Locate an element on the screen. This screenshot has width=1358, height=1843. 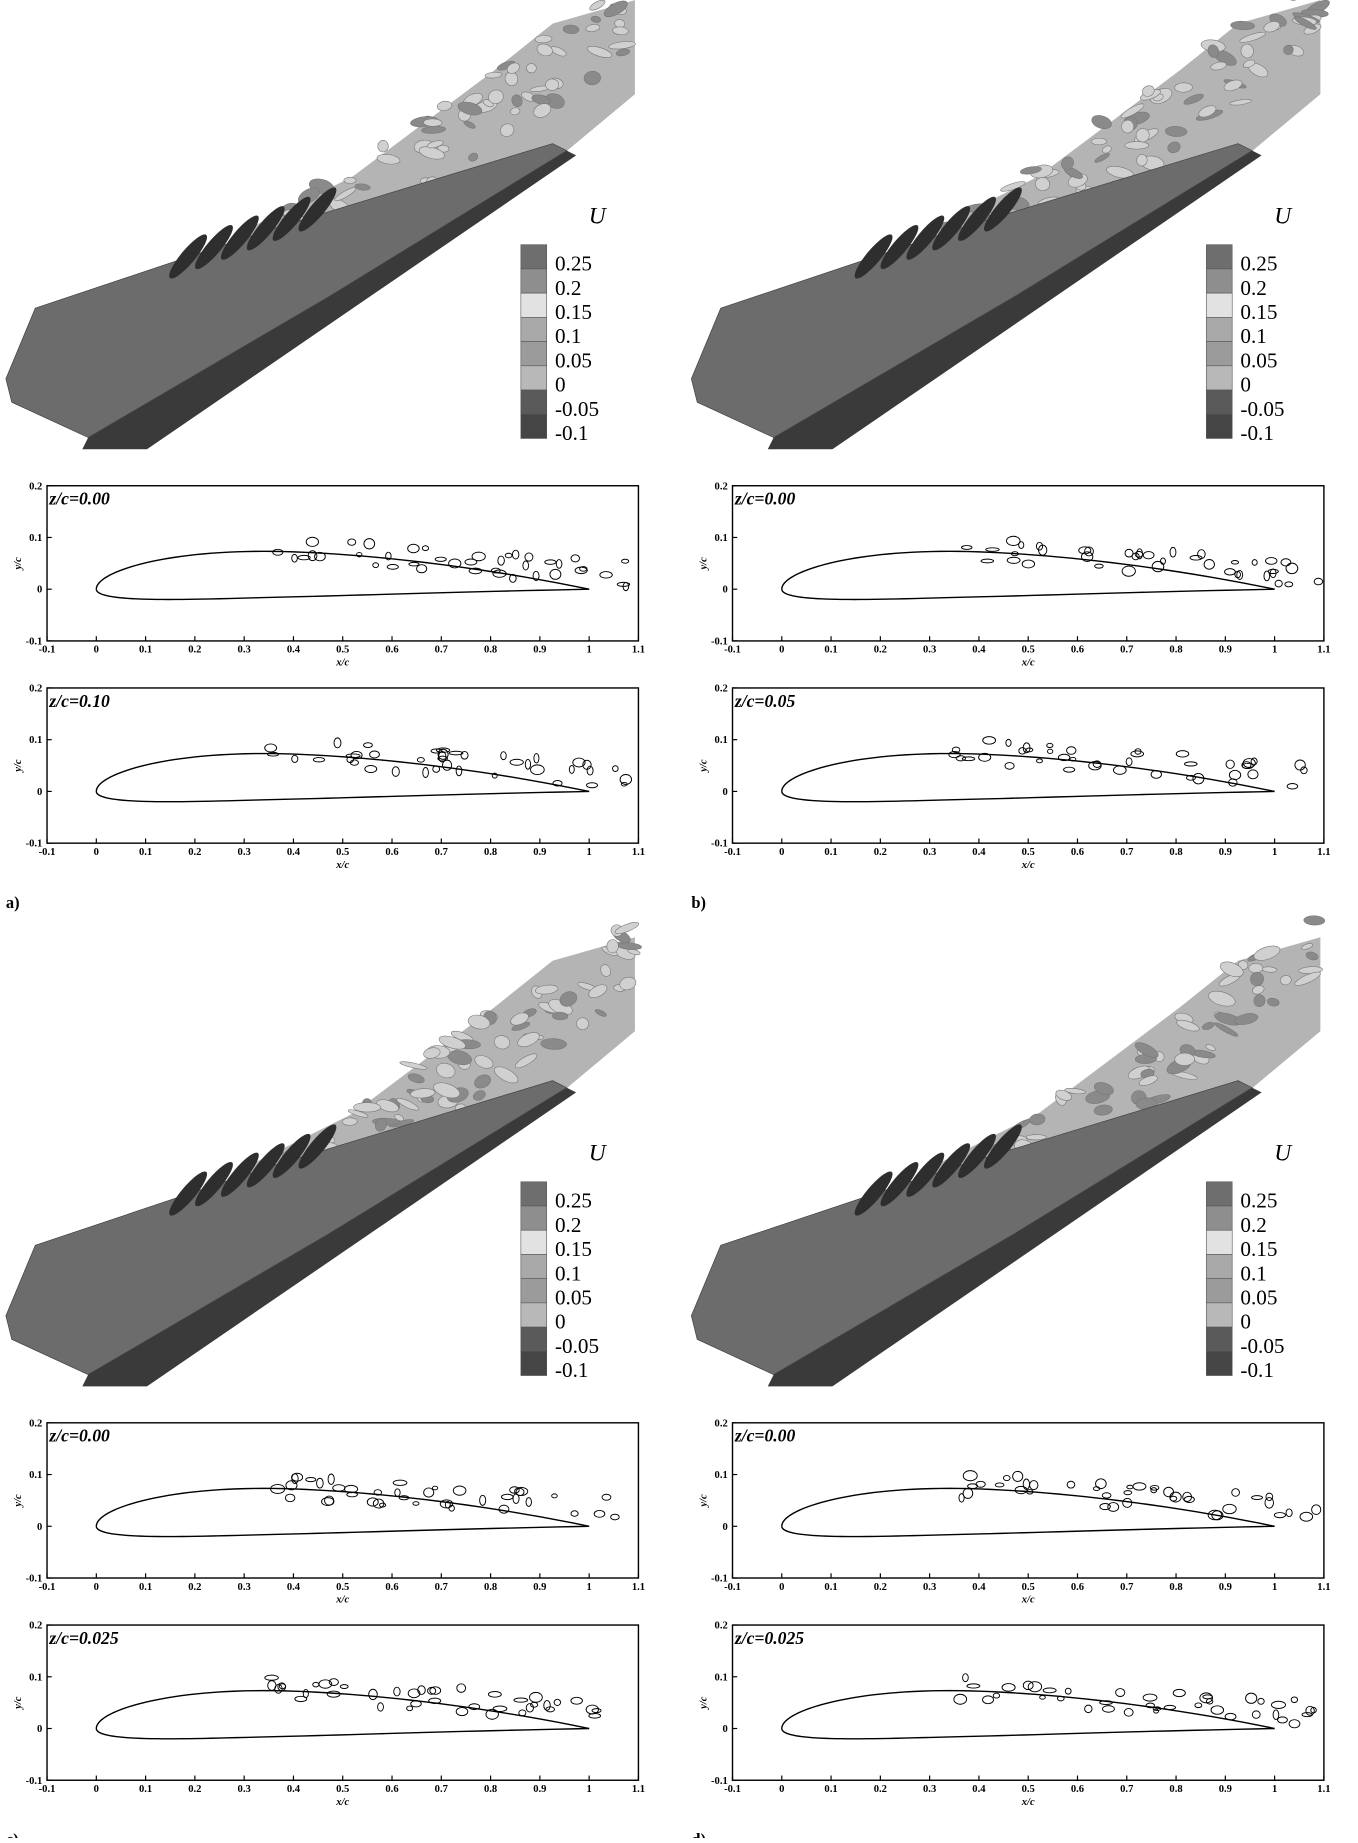
x-tick-label: 0.8 is located at coordinates (1175, 852).